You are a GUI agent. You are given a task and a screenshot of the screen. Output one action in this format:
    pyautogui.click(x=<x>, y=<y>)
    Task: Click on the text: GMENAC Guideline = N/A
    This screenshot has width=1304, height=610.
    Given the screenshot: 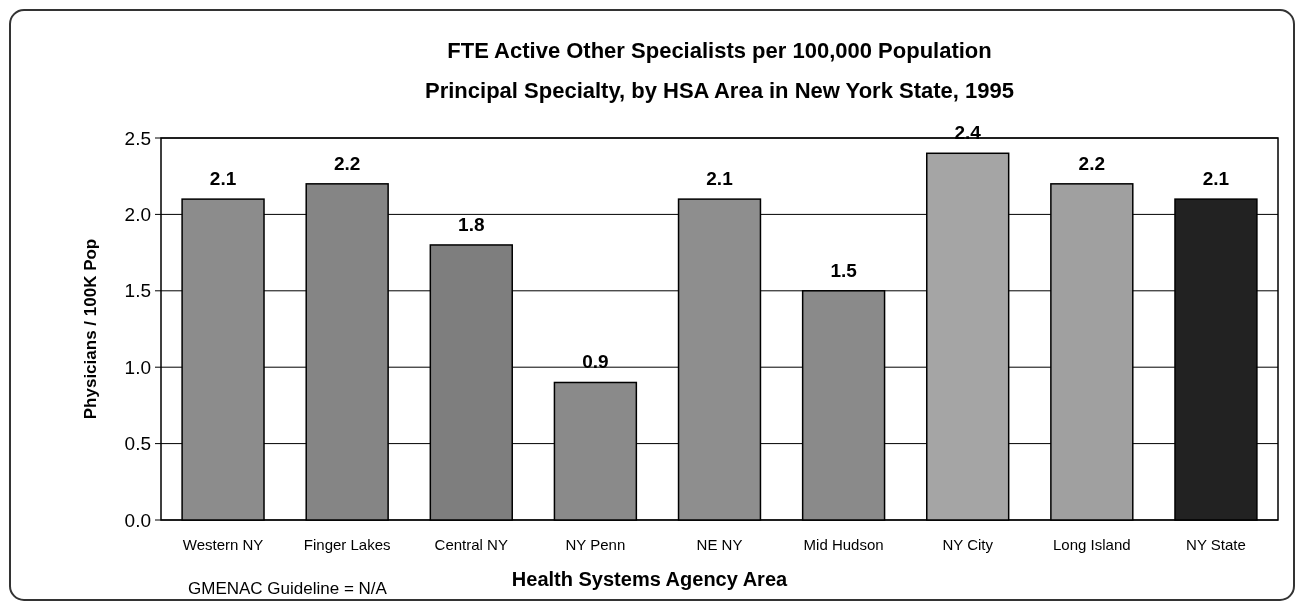 What is the action you would take?
    pyautogui.click(x=288, y=588)
    